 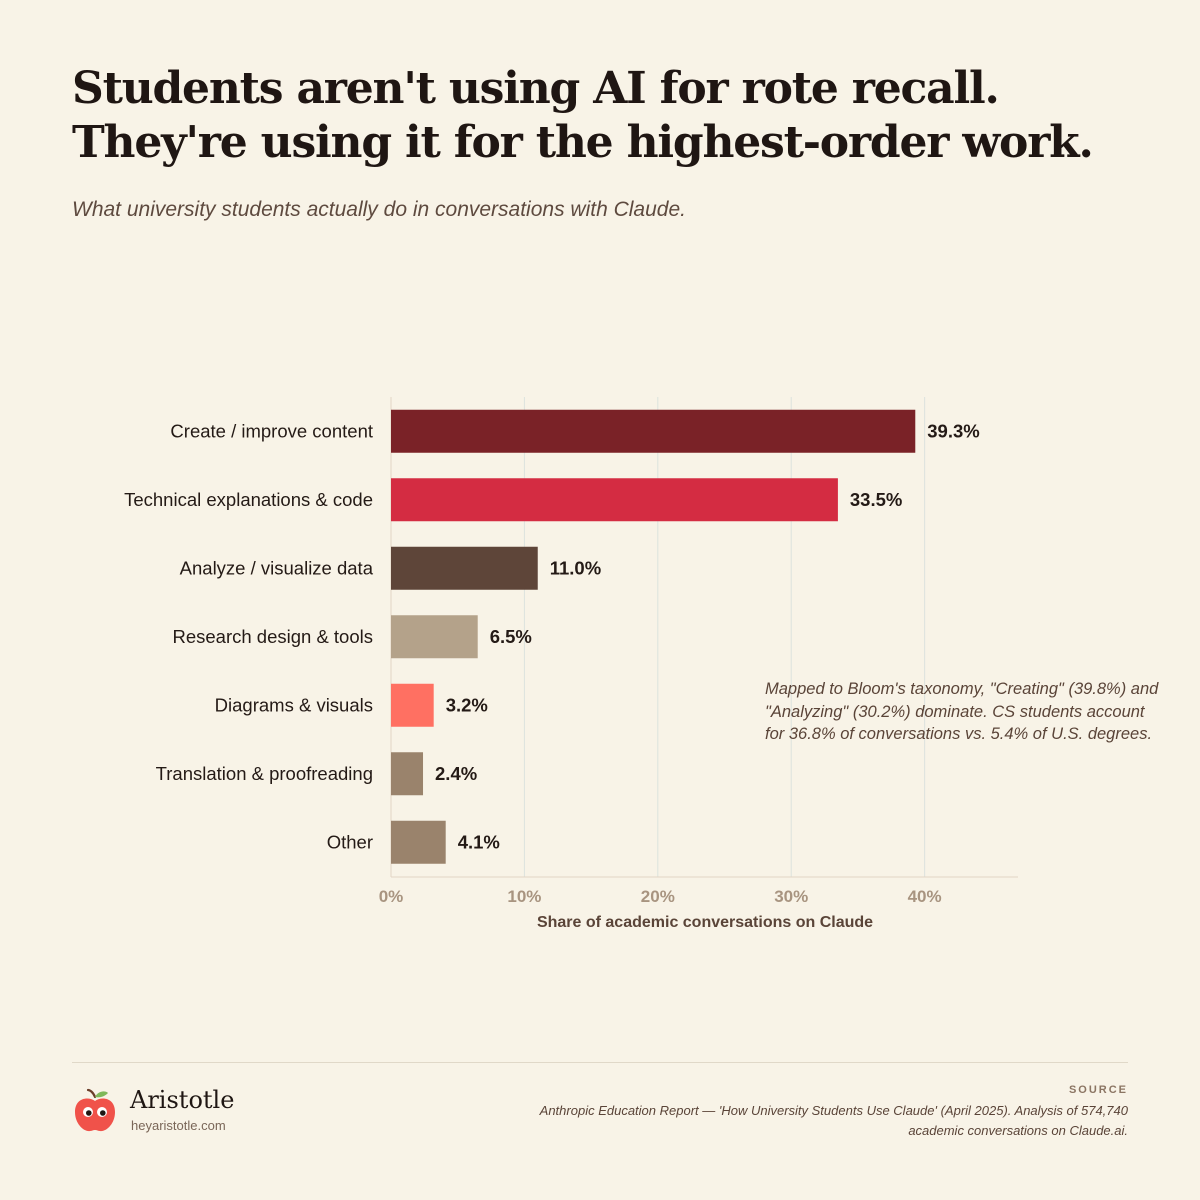 I want to click on value-label: 2.4%, so click(x=456, y=773).